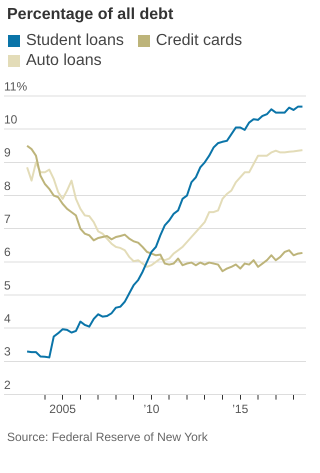 This screenshot has height=473, width=320. I want to click on y-tick-label: 10, so click(11, 119).